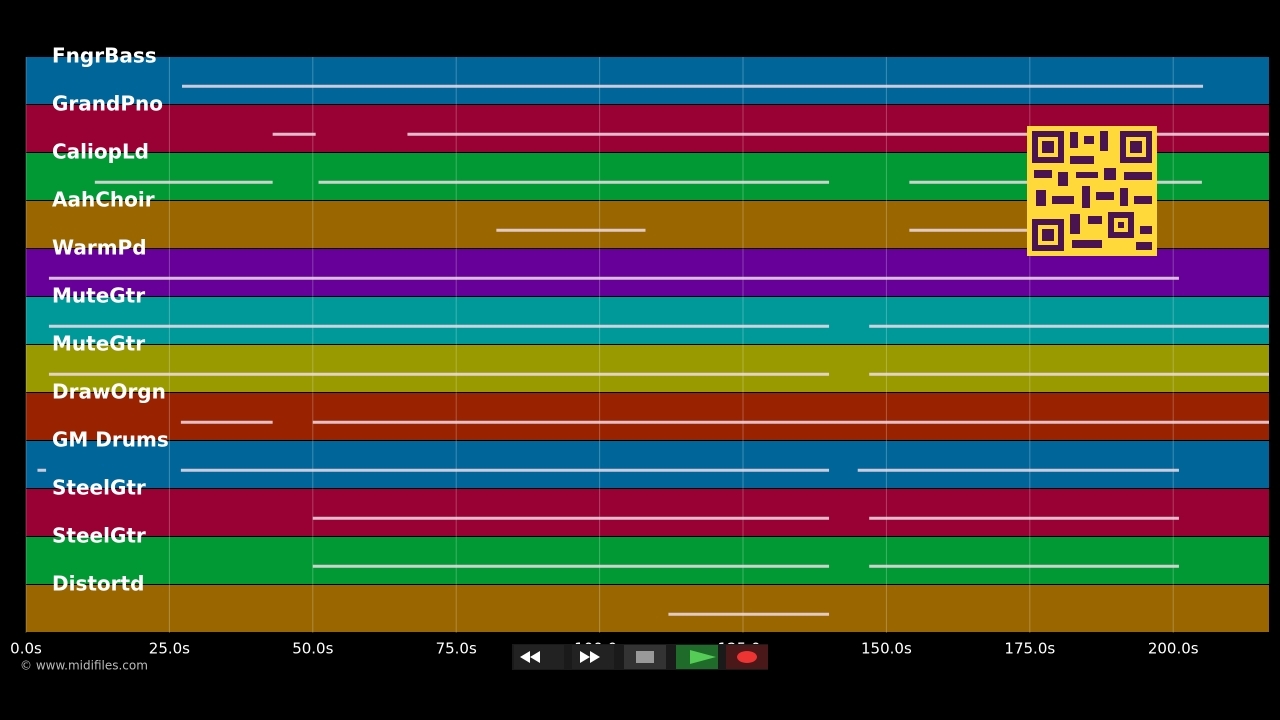  What do you see at coordinates (1092, 191) in the screenshot?
I see `qr-code` at bounding box center [1092, 191].